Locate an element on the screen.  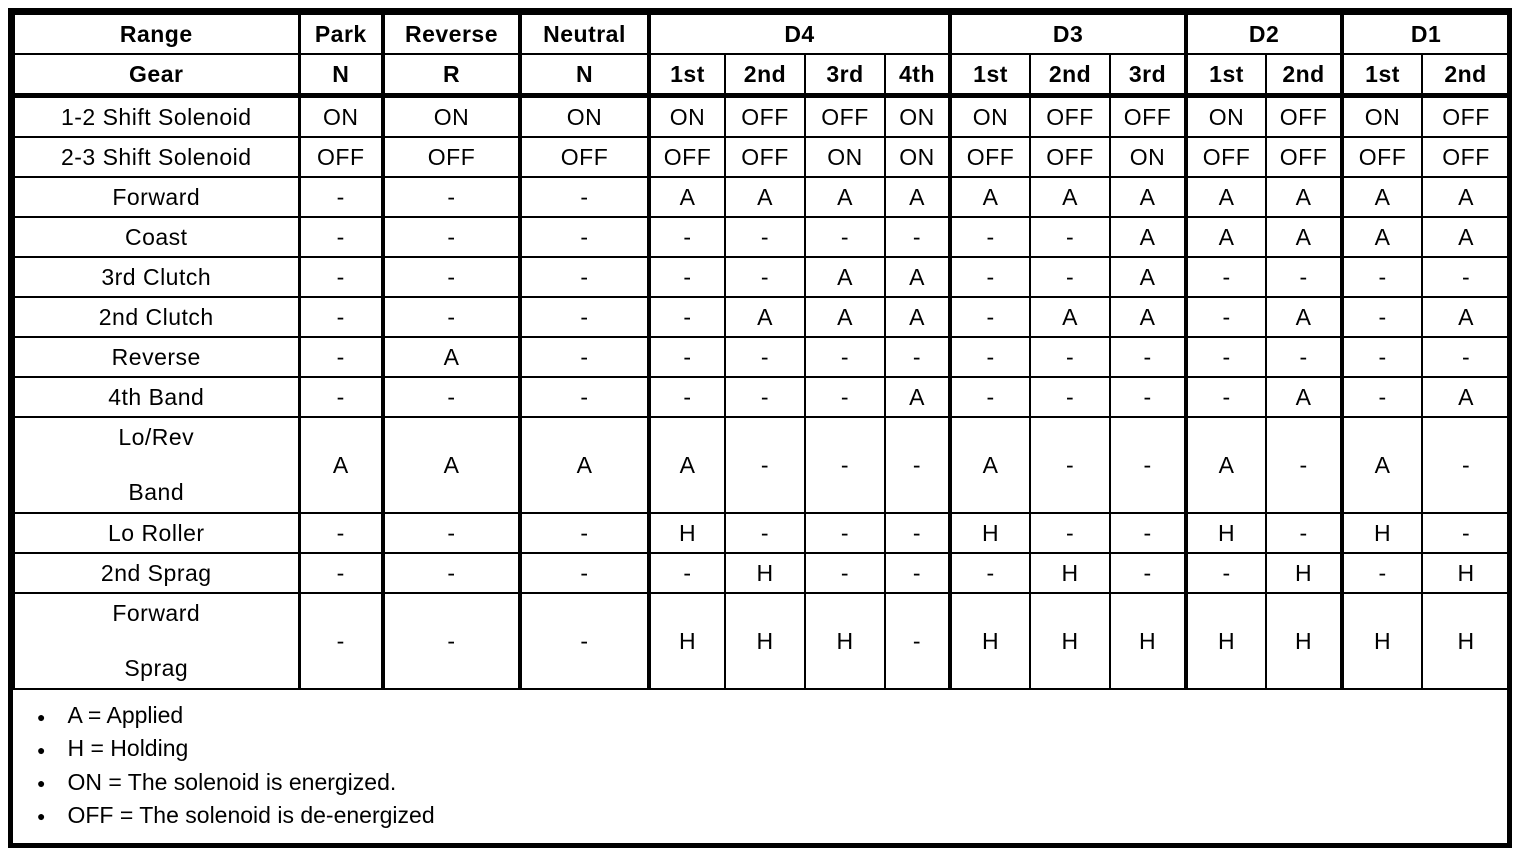
range-group-neutral: Neutral is located at coordinates (585, 34).